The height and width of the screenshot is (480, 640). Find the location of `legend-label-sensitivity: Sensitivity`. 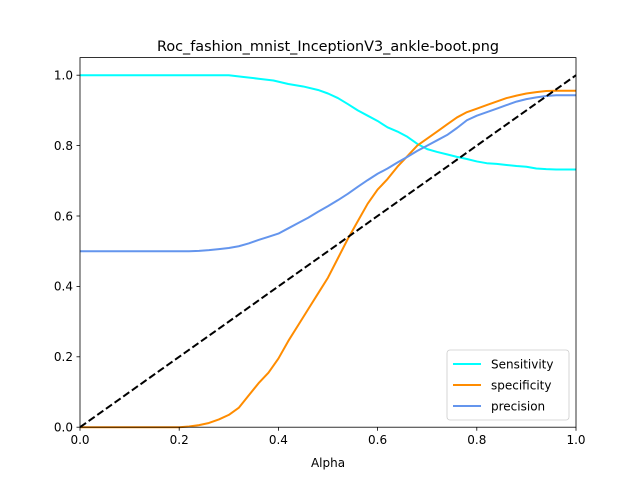

legend-label-sensitivity: Sensitivity is located at coordinates (522, 364).